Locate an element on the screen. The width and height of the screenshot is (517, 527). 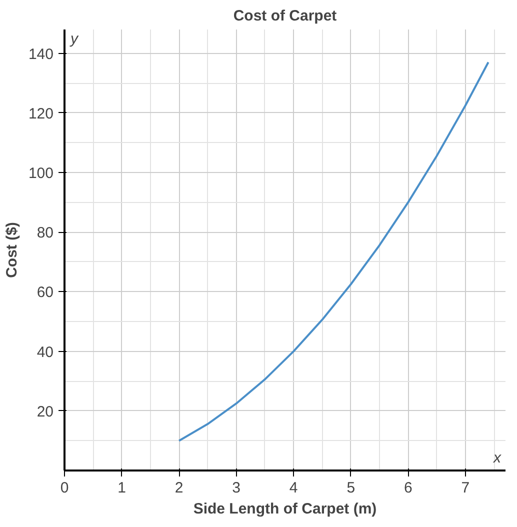
y-tick-label: 80 is located at coordinates (45, 233).